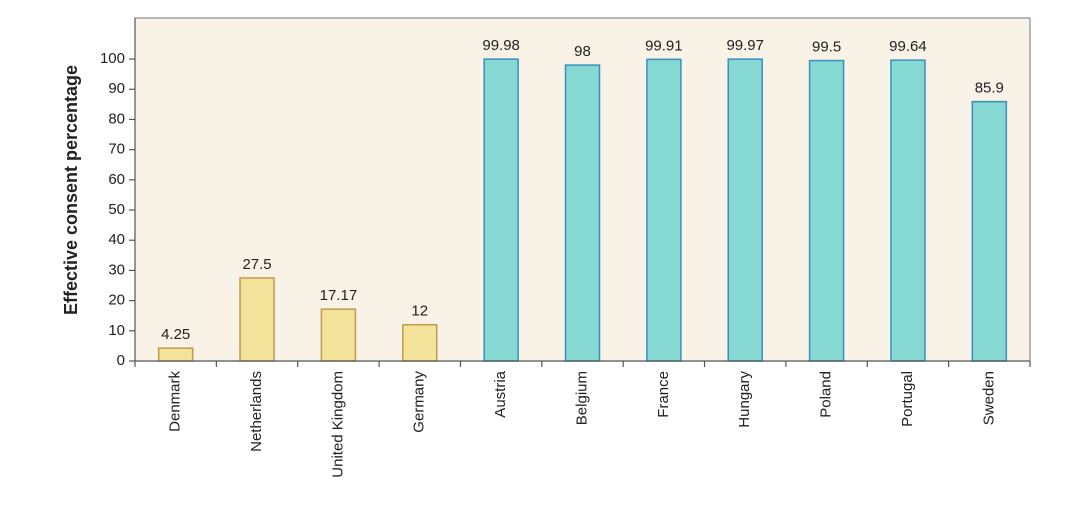  Describe the element at coordinates (419, 311) in the screenshot. I see `data-label: 12` at that location.